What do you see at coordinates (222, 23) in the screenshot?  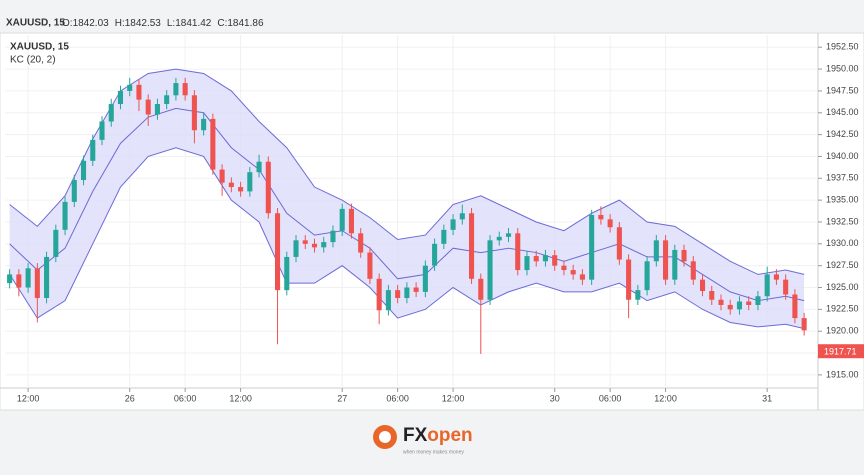 I see `ohlc-label: C:` at bounding box center [222, 23].